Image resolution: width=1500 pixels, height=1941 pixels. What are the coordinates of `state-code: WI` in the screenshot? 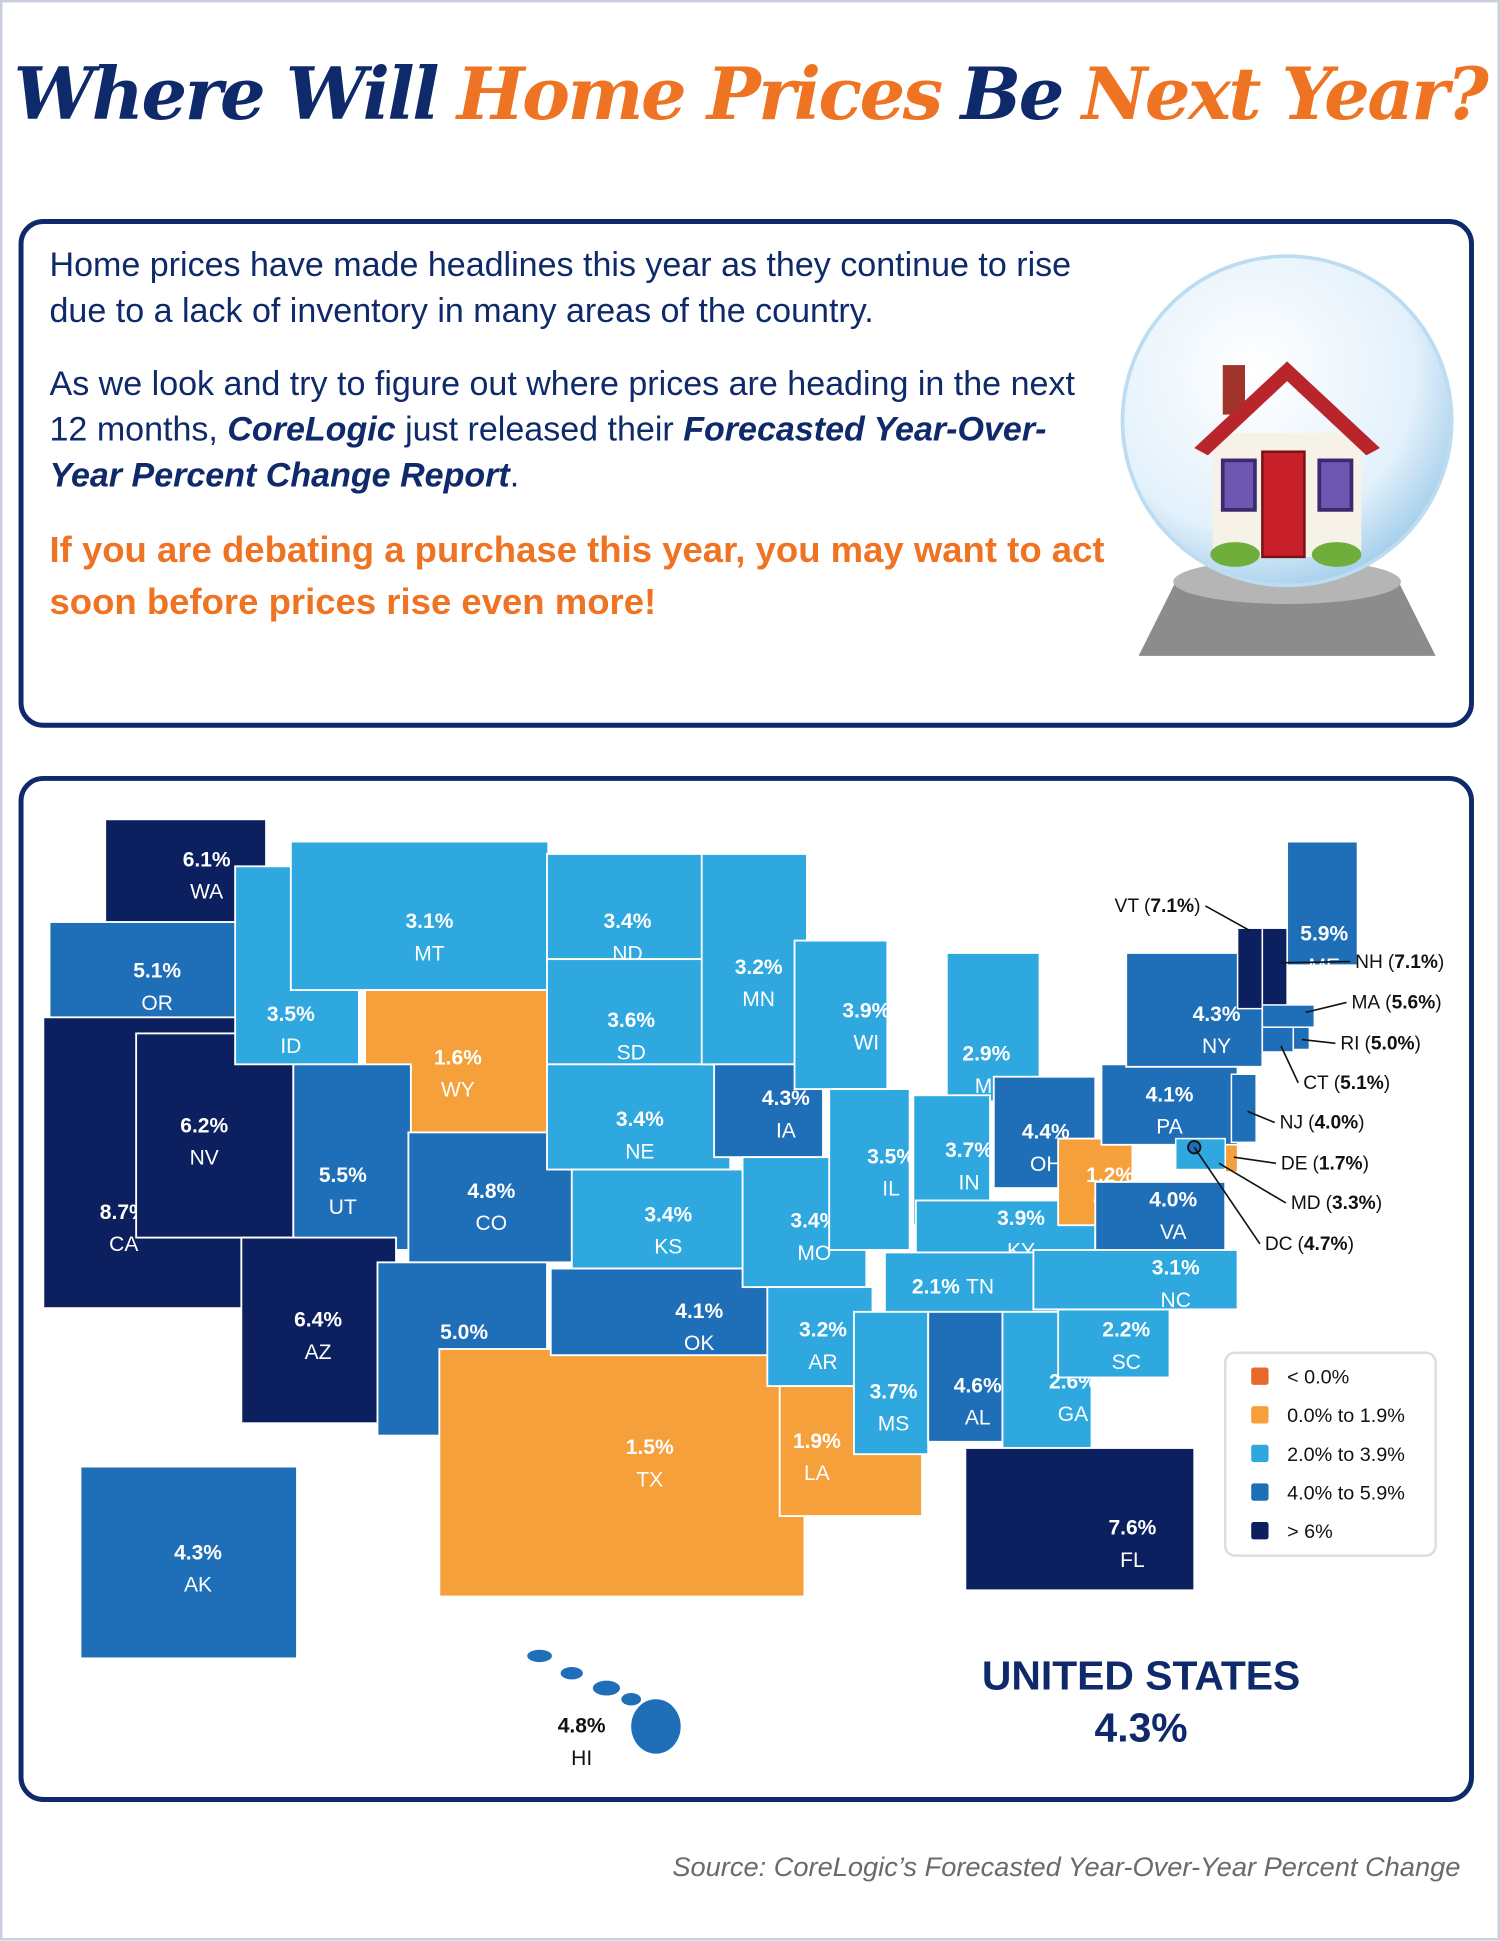 It's located at (866, 1042).